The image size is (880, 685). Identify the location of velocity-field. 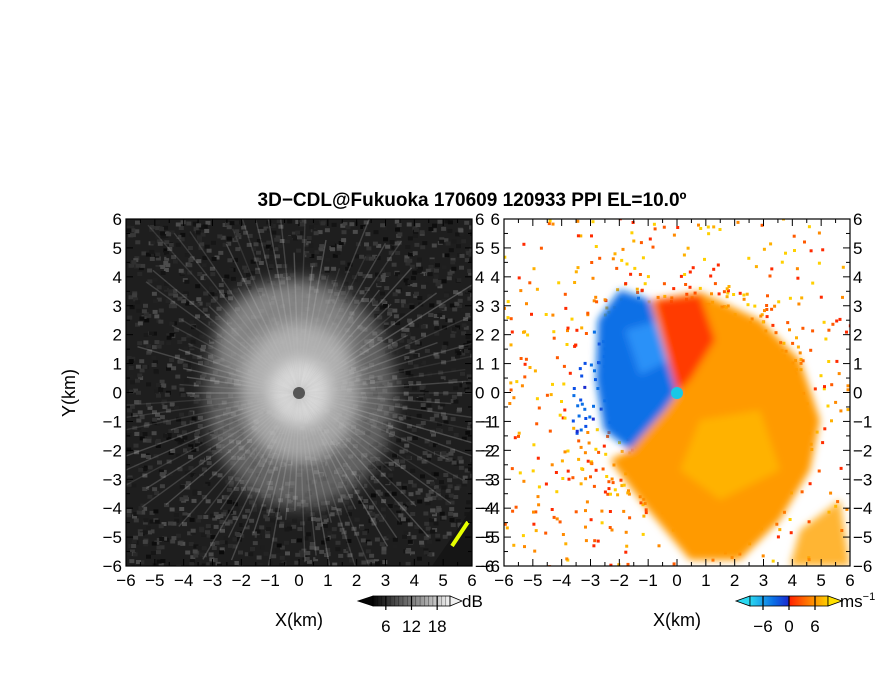
(723, 428).